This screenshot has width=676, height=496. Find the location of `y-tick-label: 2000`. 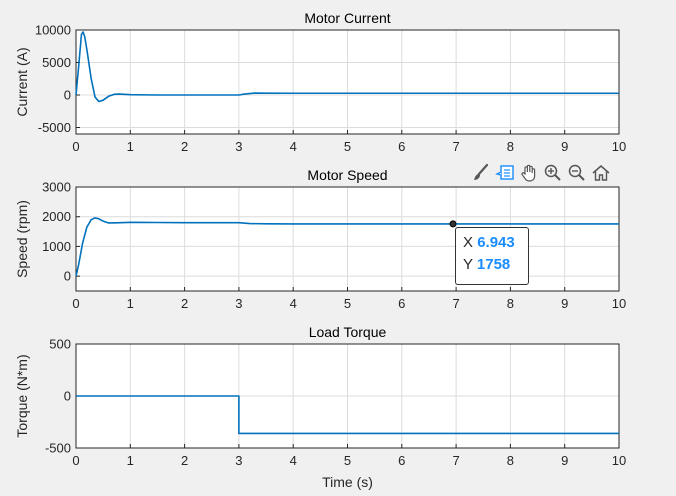

y-tick-label: 2000 is located at coordinates (56, 216).